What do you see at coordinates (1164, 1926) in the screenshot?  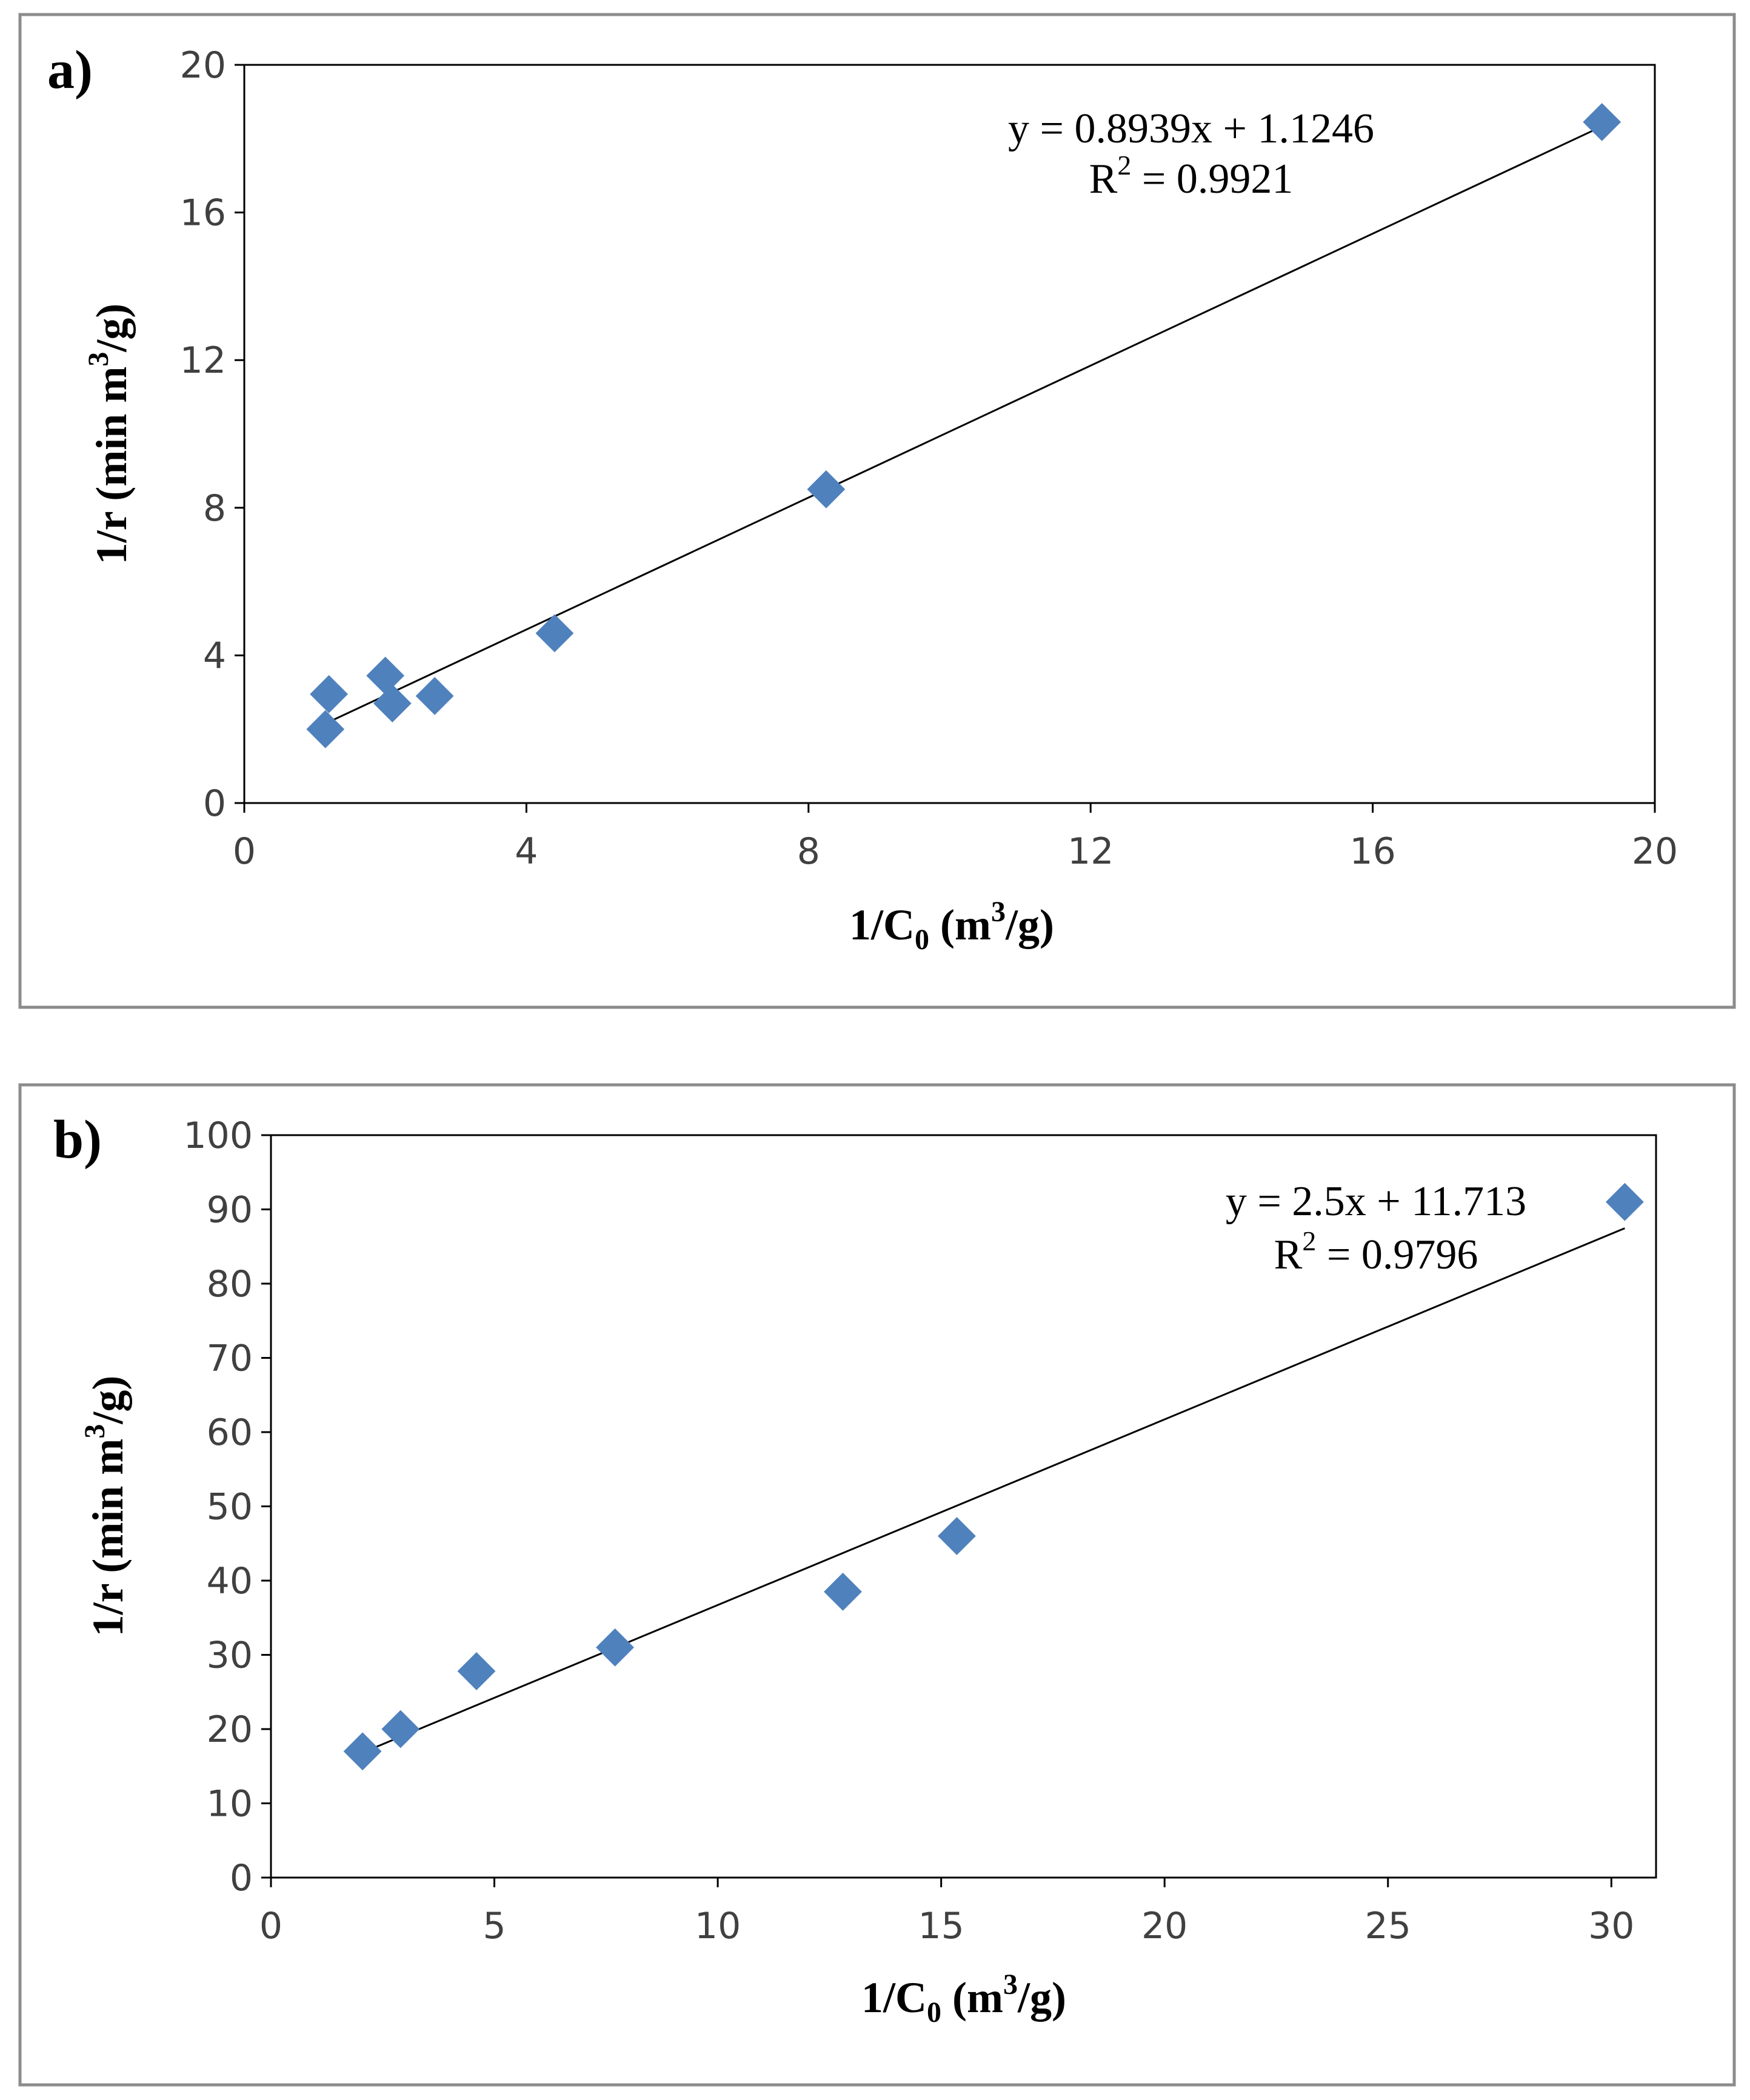 I see `panel-b-x-tick-label-4: 20` at bounding box center [1164, 1926].